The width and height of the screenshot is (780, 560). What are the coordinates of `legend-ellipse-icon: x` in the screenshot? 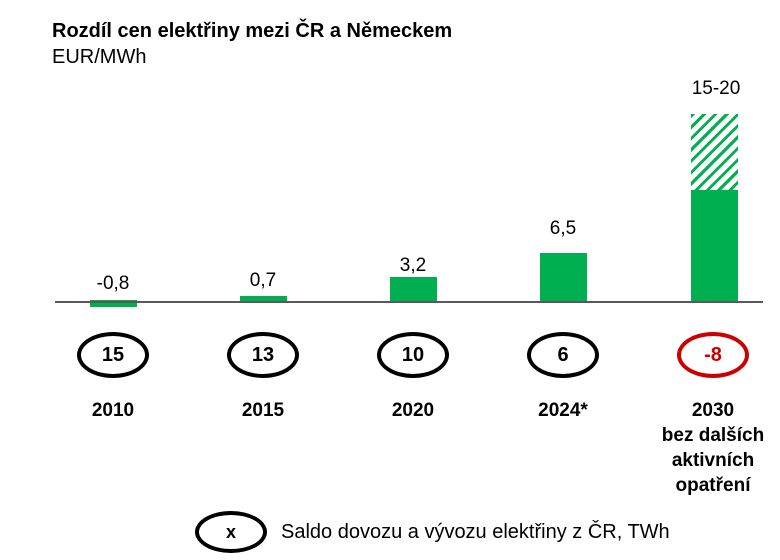 It's located at (231, 532).